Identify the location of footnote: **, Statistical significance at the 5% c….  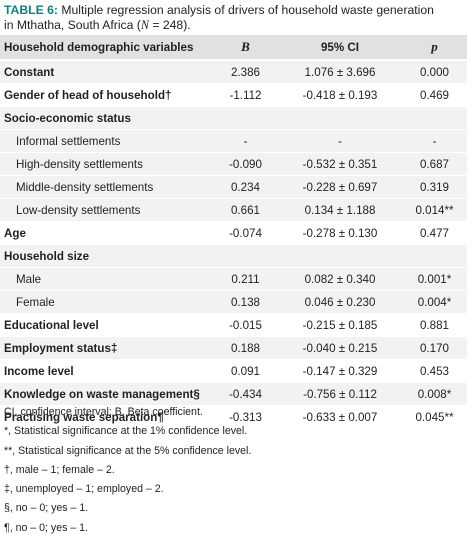
(128, 450).